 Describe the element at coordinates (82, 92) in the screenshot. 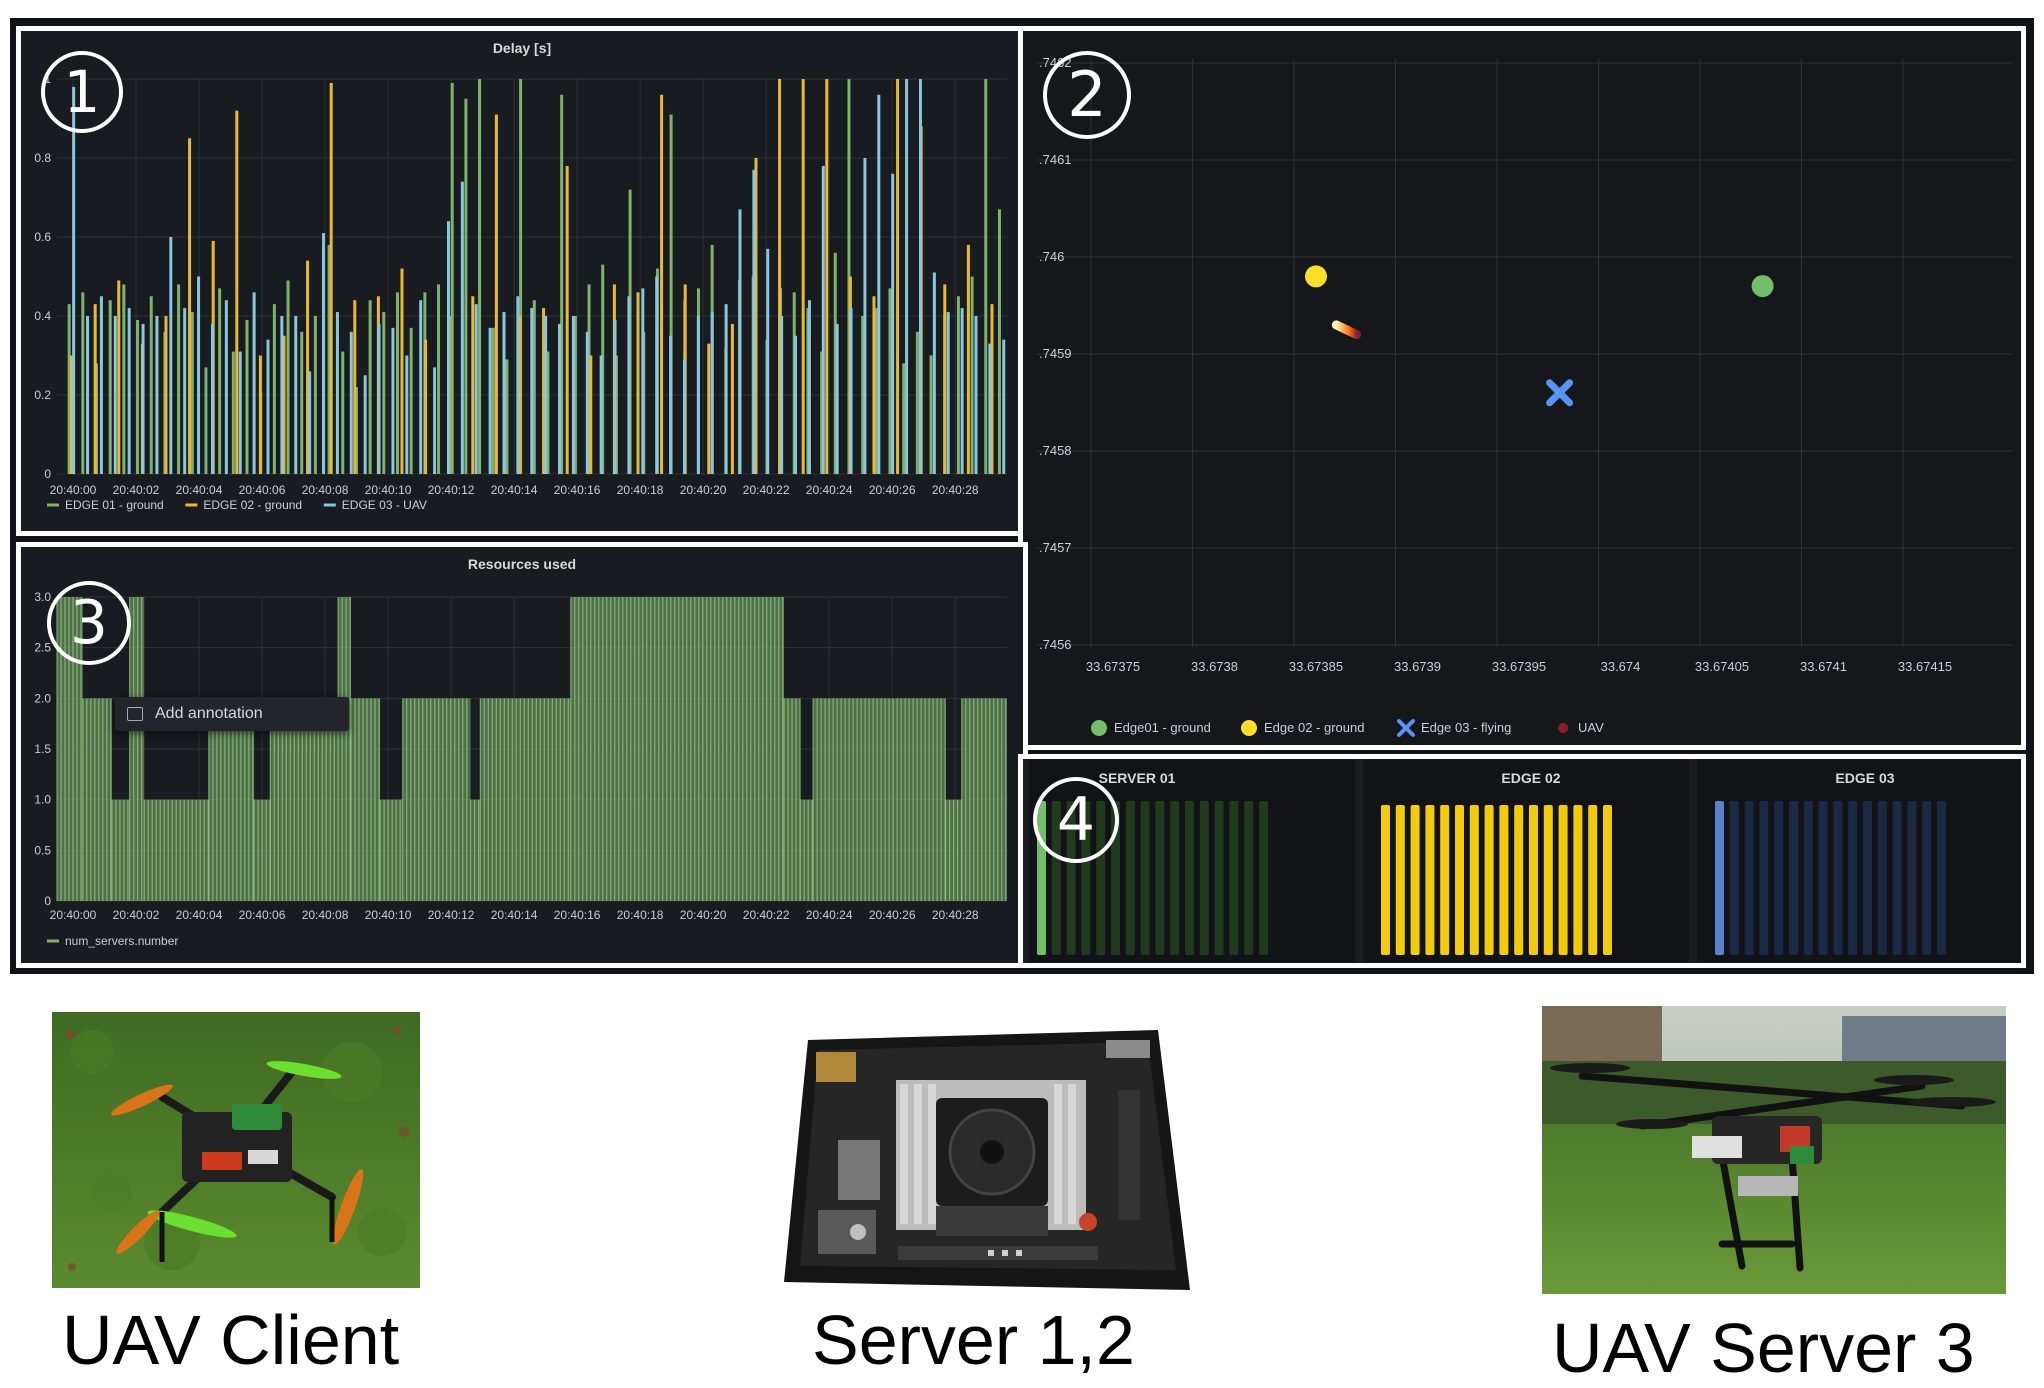

I see `panel-badge-1: 1` at that location.